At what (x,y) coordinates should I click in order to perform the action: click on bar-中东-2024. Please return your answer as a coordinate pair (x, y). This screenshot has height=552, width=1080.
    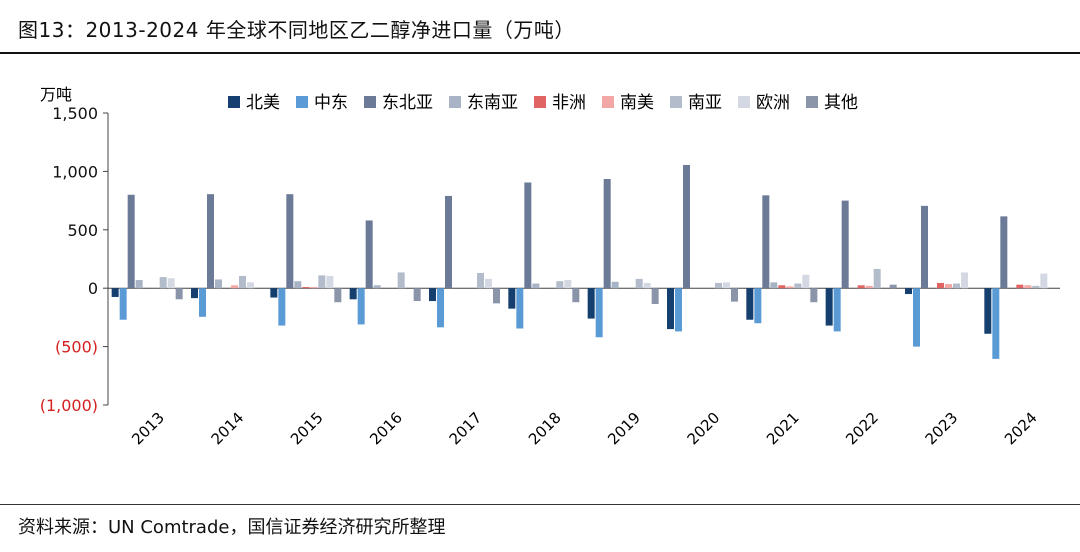
    Looking at the image, I should click on (996, 323).